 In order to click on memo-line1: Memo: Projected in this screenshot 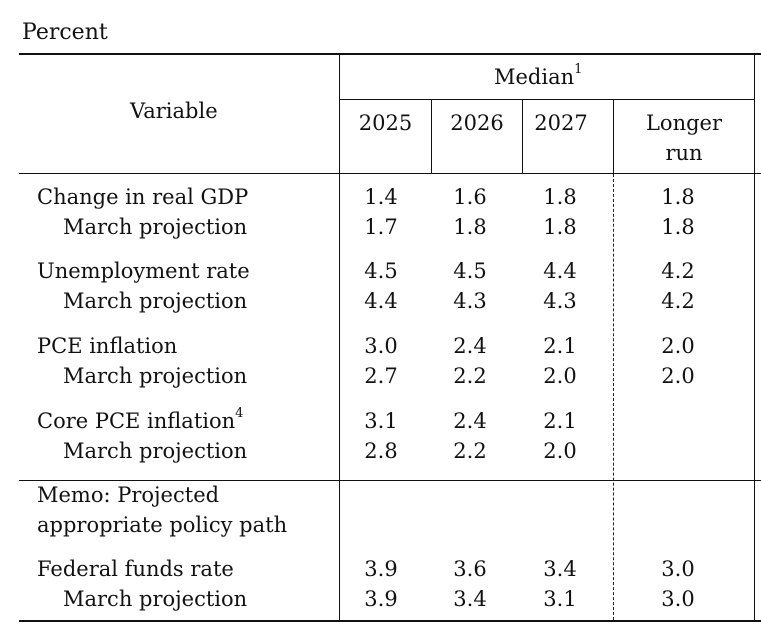, I will do `click(128, 495)`.